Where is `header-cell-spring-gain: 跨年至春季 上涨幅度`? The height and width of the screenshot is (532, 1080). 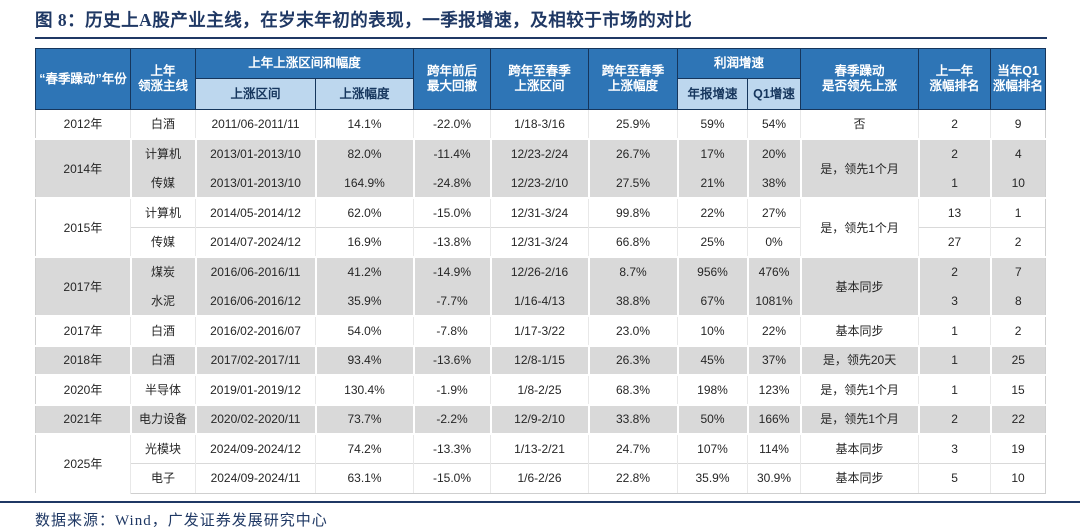 header-cell-spring-gain: 跨年至春季 上涨幅度 is located at coordinates (633, 79).